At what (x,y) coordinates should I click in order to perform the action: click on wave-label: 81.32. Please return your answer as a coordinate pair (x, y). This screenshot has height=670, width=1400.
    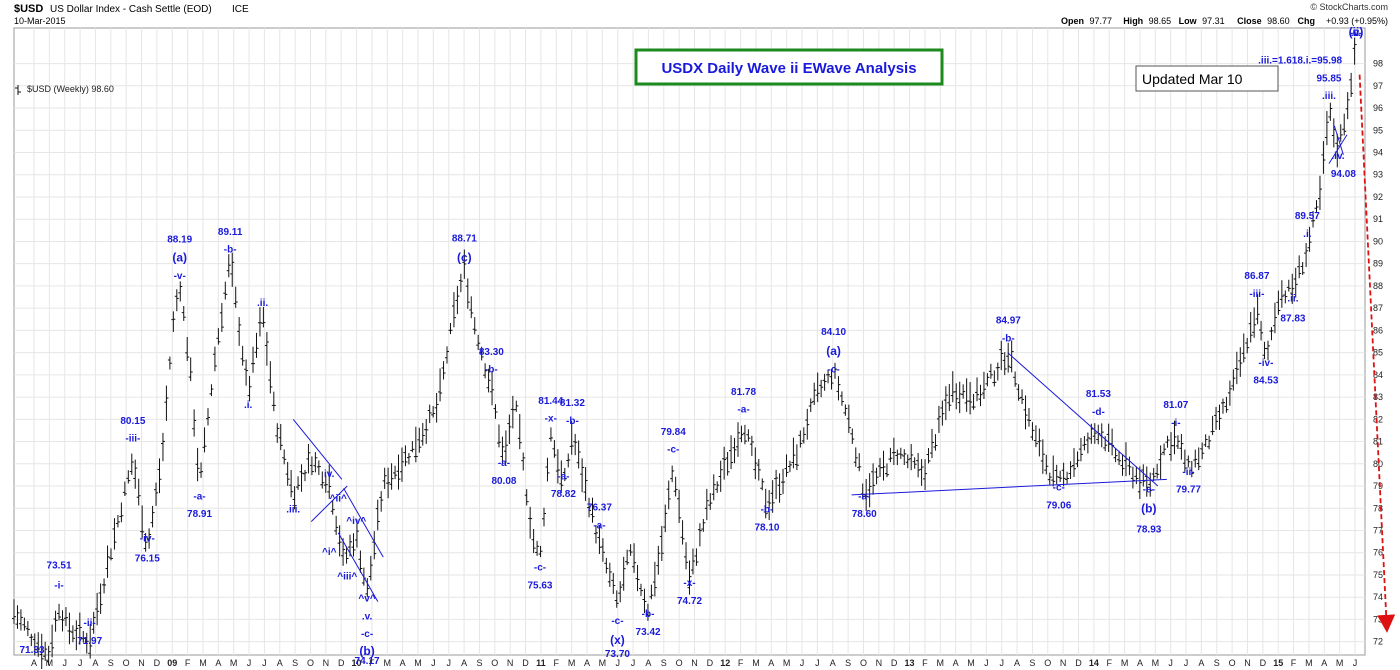
    Looking at the image, I should click on (572, 403).